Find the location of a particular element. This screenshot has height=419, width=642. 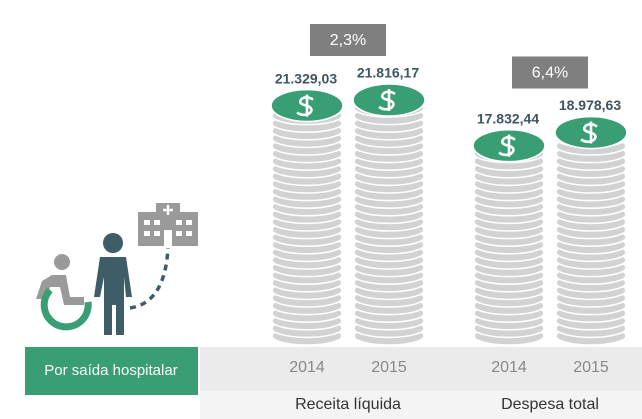

label-box is located at coordinates (111, 371).